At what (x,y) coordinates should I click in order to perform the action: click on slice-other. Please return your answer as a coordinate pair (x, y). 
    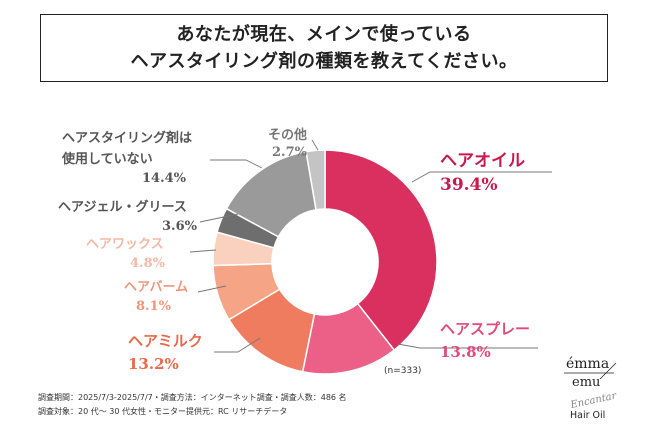
    Looking at the image, I should click on (315, 180).